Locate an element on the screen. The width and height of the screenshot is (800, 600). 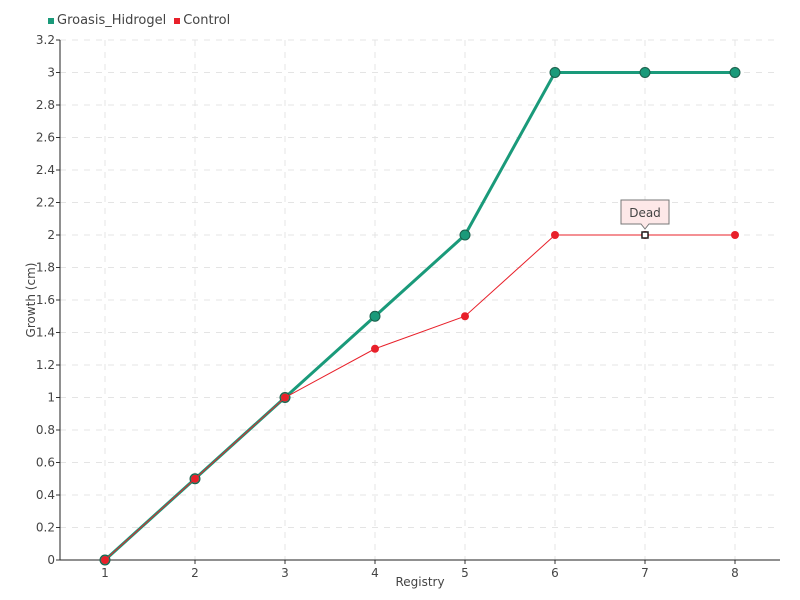
x-tick-label: 6 is located at coordinates (555, 573).